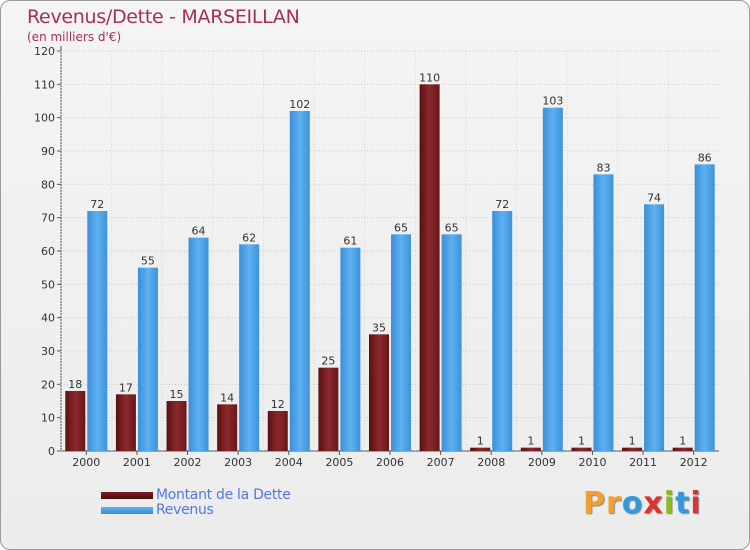 The image size is (750, 550). I want to click on y-tick-label: 70, so click(48, 218).